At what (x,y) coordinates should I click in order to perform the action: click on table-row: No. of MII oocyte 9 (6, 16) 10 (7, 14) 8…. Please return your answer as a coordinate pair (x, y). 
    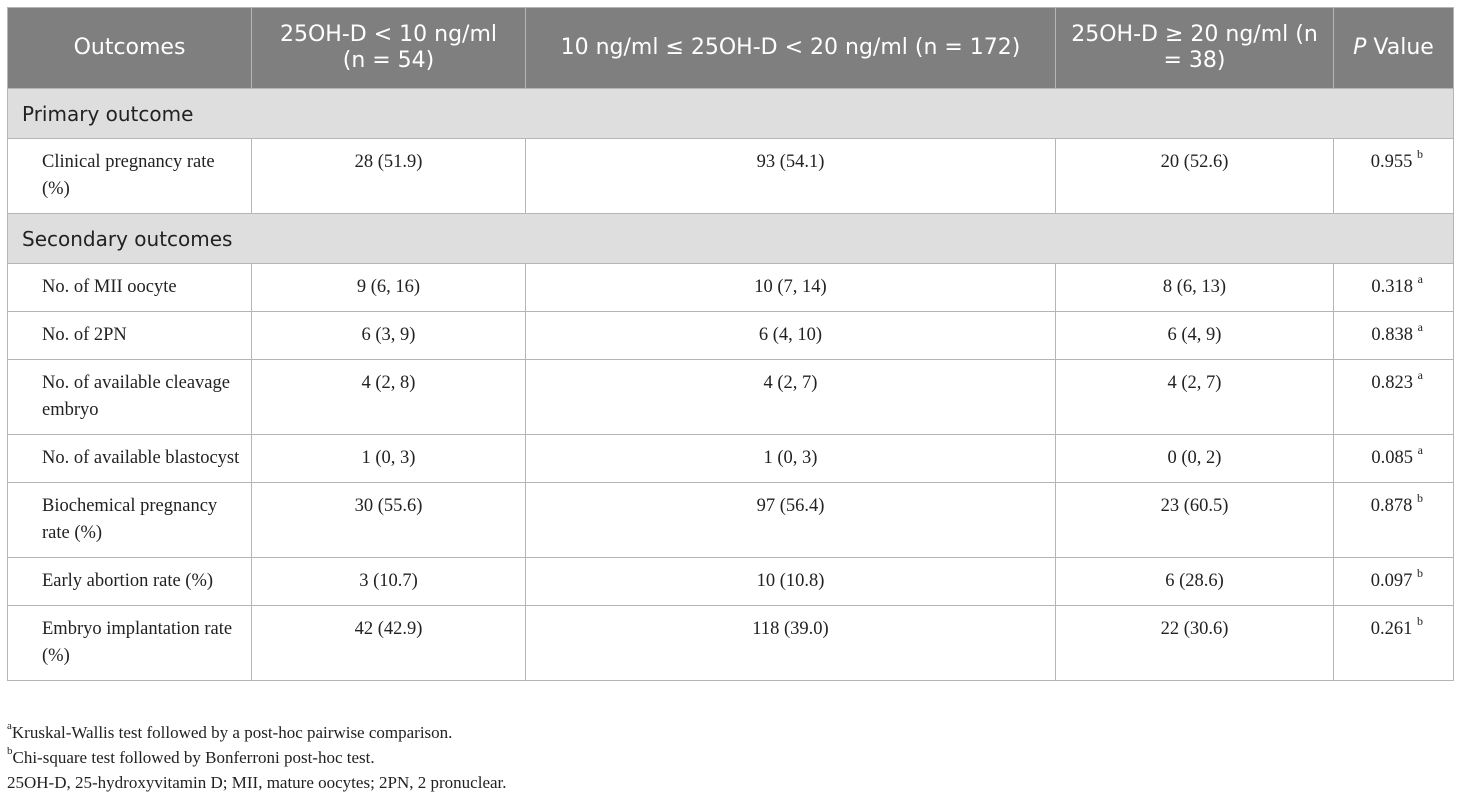
    Looking at the image, I should click on (730, 287).